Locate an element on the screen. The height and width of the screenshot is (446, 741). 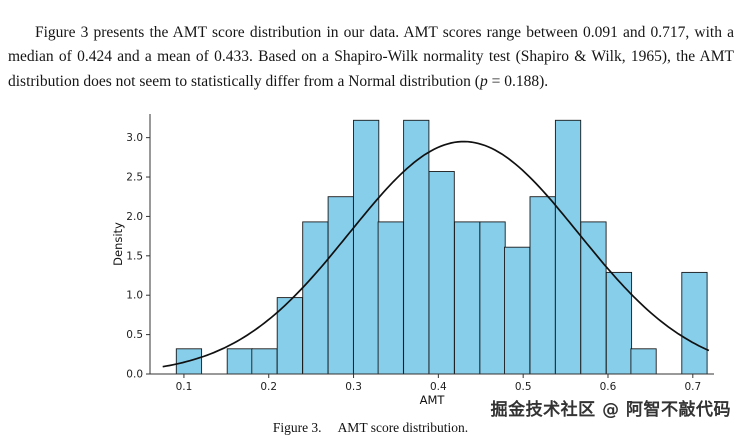
paragraph-text-after-p: = 0.188). is located at coordinates (518, 81).